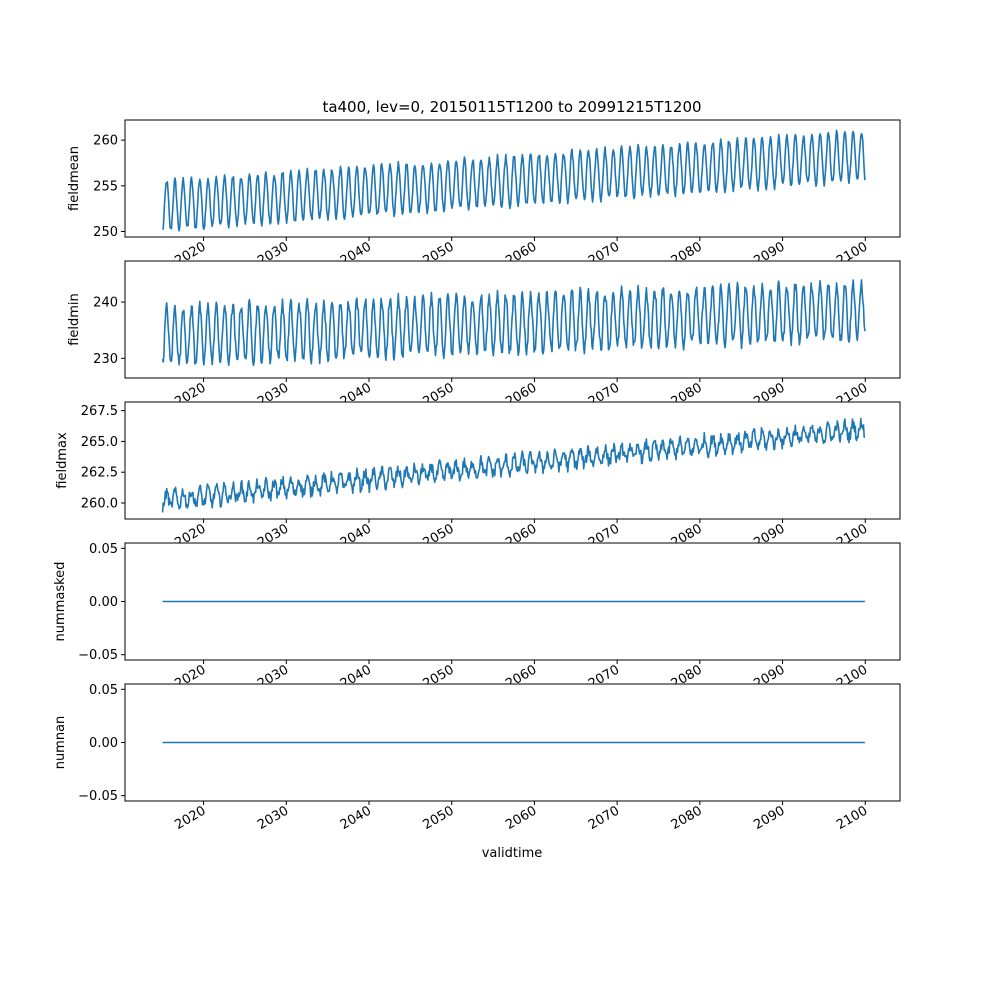 Image resolution: width=1000 pixels, height=1000 pixels. Describe the element at coordinates (512, 853) in the screenshot. I see `x-axis-label: validtime` at that location.